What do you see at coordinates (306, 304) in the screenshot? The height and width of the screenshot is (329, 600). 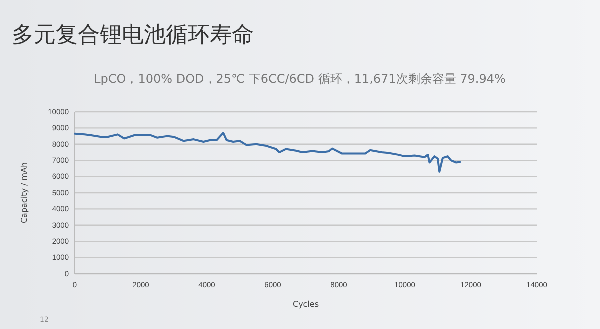 I see `x-axis-title: Cycles` at bounding box center [306, 304].